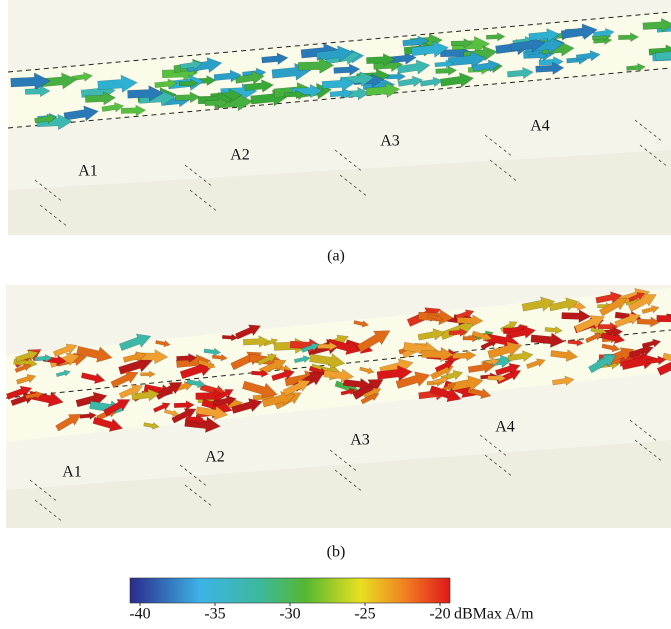  Describe the element at coordinates (290, 590) in the screenshot. I see `colorbar` at that location.